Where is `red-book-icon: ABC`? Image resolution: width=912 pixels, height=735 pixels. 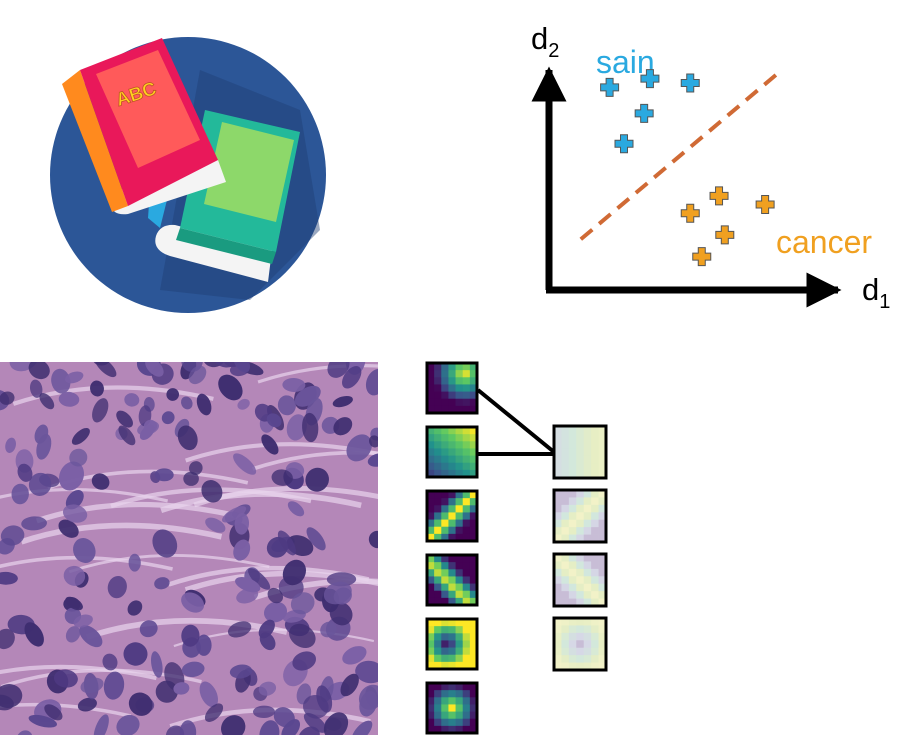 red-book-icon: ABC is located at coordinates (144, 126).